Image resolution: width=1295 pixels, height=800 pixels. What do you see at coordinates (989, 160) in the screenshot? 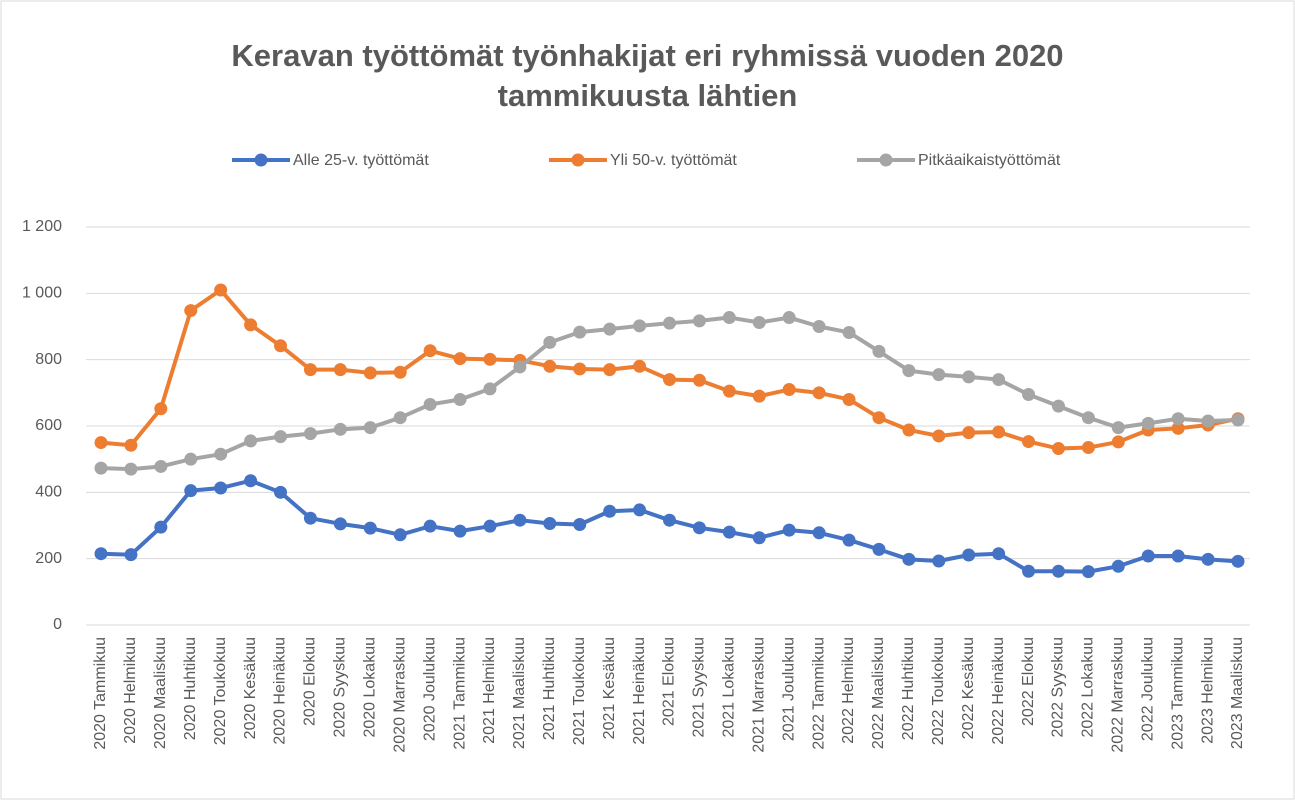
I see `legend-label: Pitkäaikaistyöttömät` at bounding box center [989, 160].